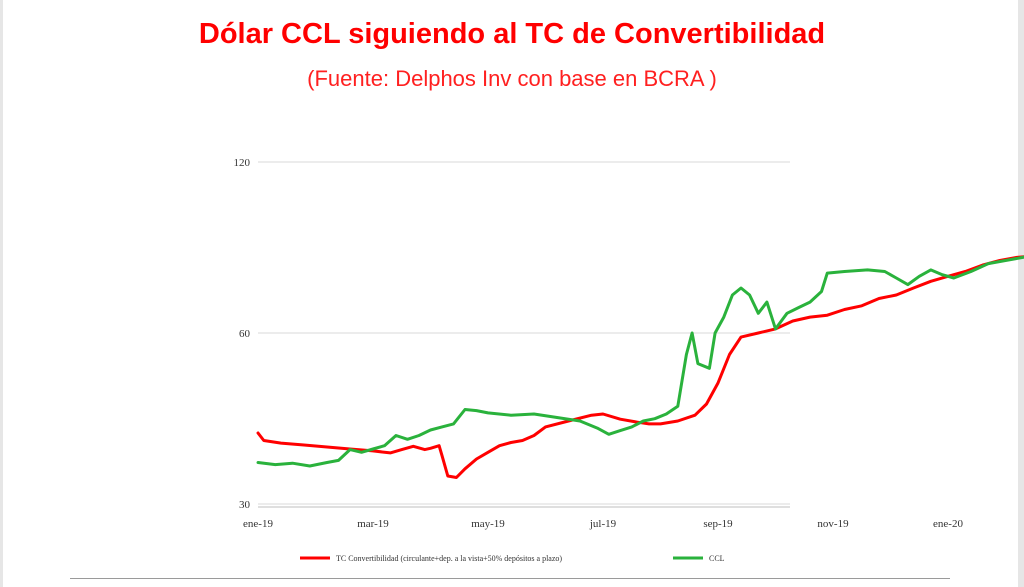 This screenshot has height=587, width=1024. Describe the element at coordinates (373, 524) in the screenshot. I see `x-tick-label: mar-19` at that location.